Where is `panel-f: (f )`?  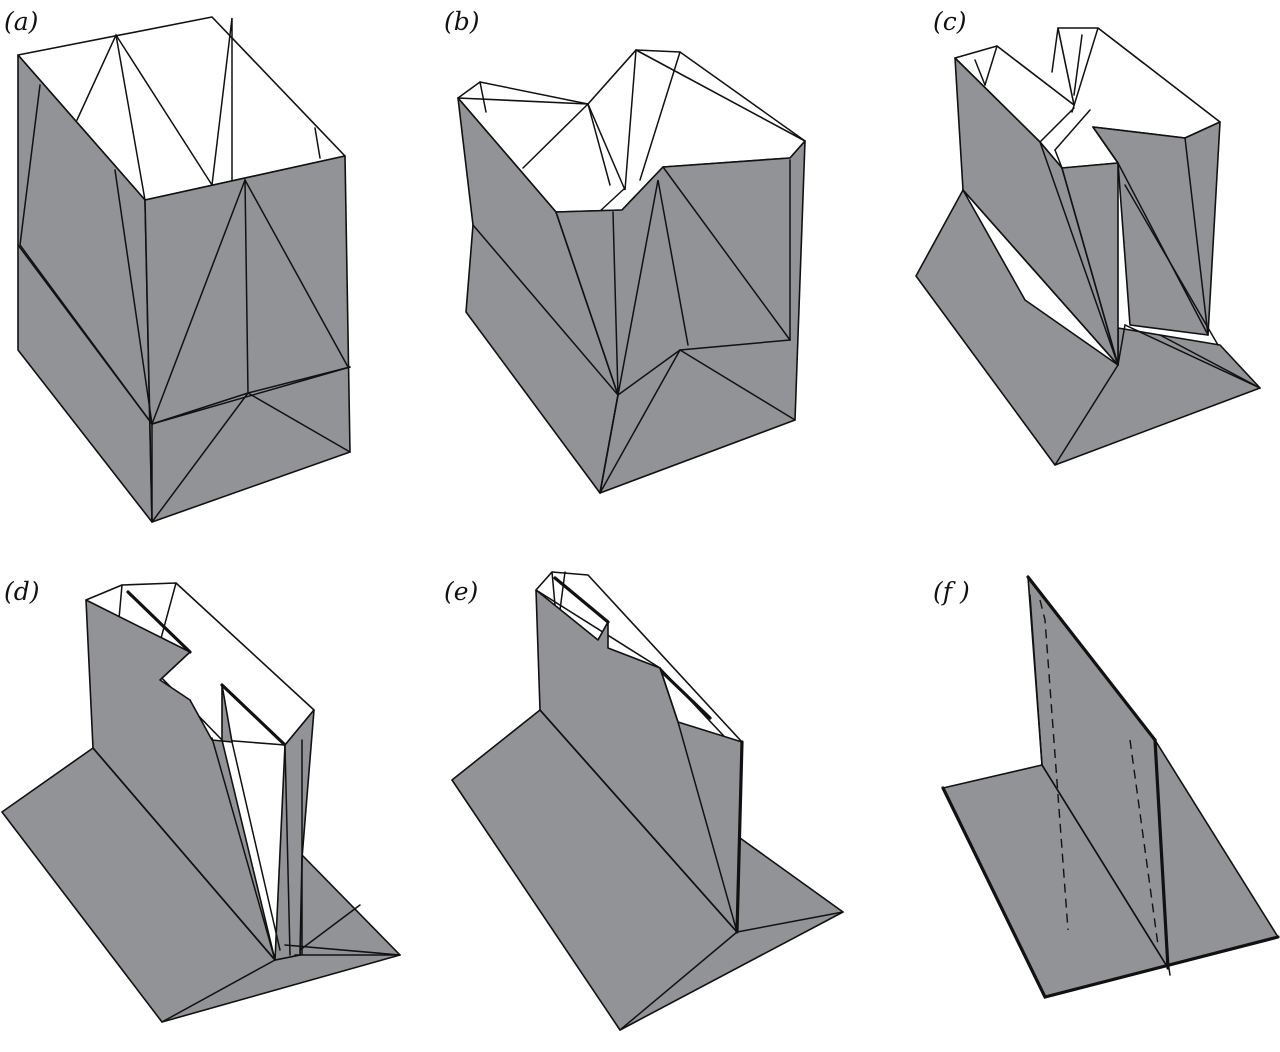
panel-f: (f ) is located at coordinates (1106, 787).